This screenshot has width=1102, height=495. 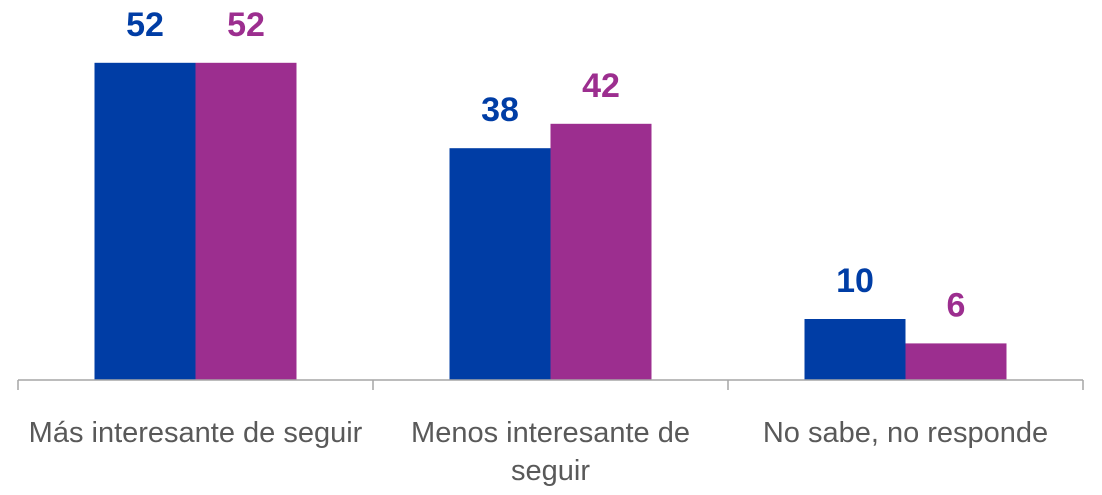 I want to click on x-tick-label: Más interesante de seguir, so click(x=195, y=433).